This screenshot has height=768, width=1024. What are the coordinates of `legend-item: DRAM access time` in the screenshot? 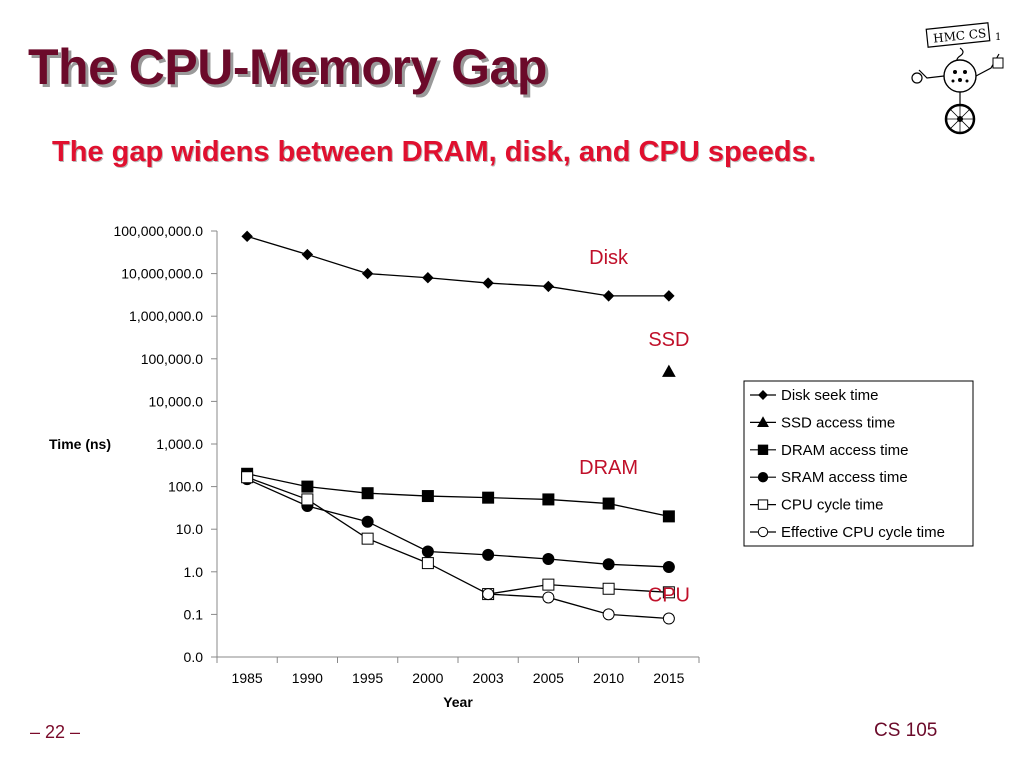 It's located at (829, 450).